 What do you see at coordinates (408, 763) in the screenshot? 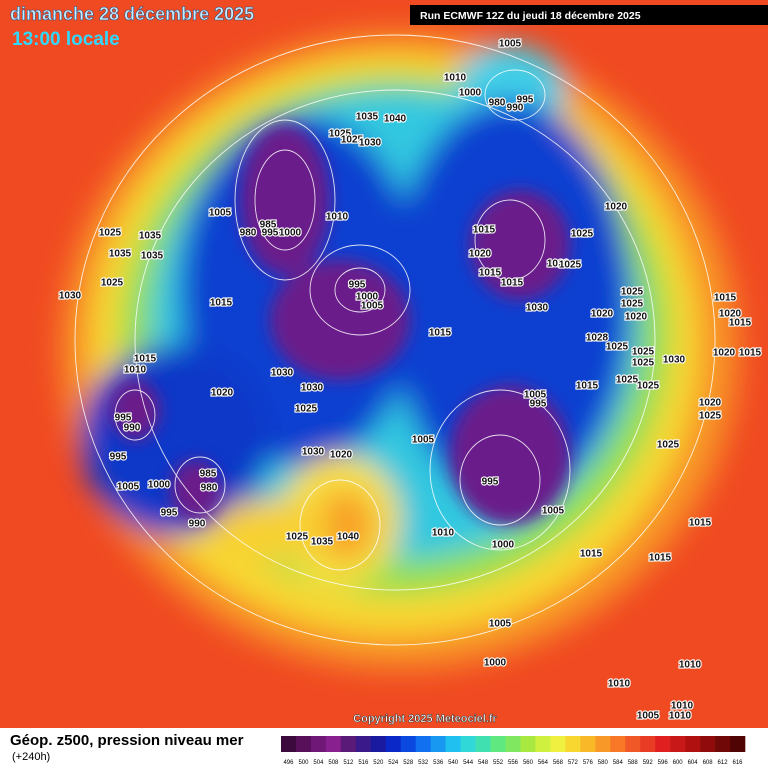
I see `scale-label: 528` at bounding box center [408, 763].